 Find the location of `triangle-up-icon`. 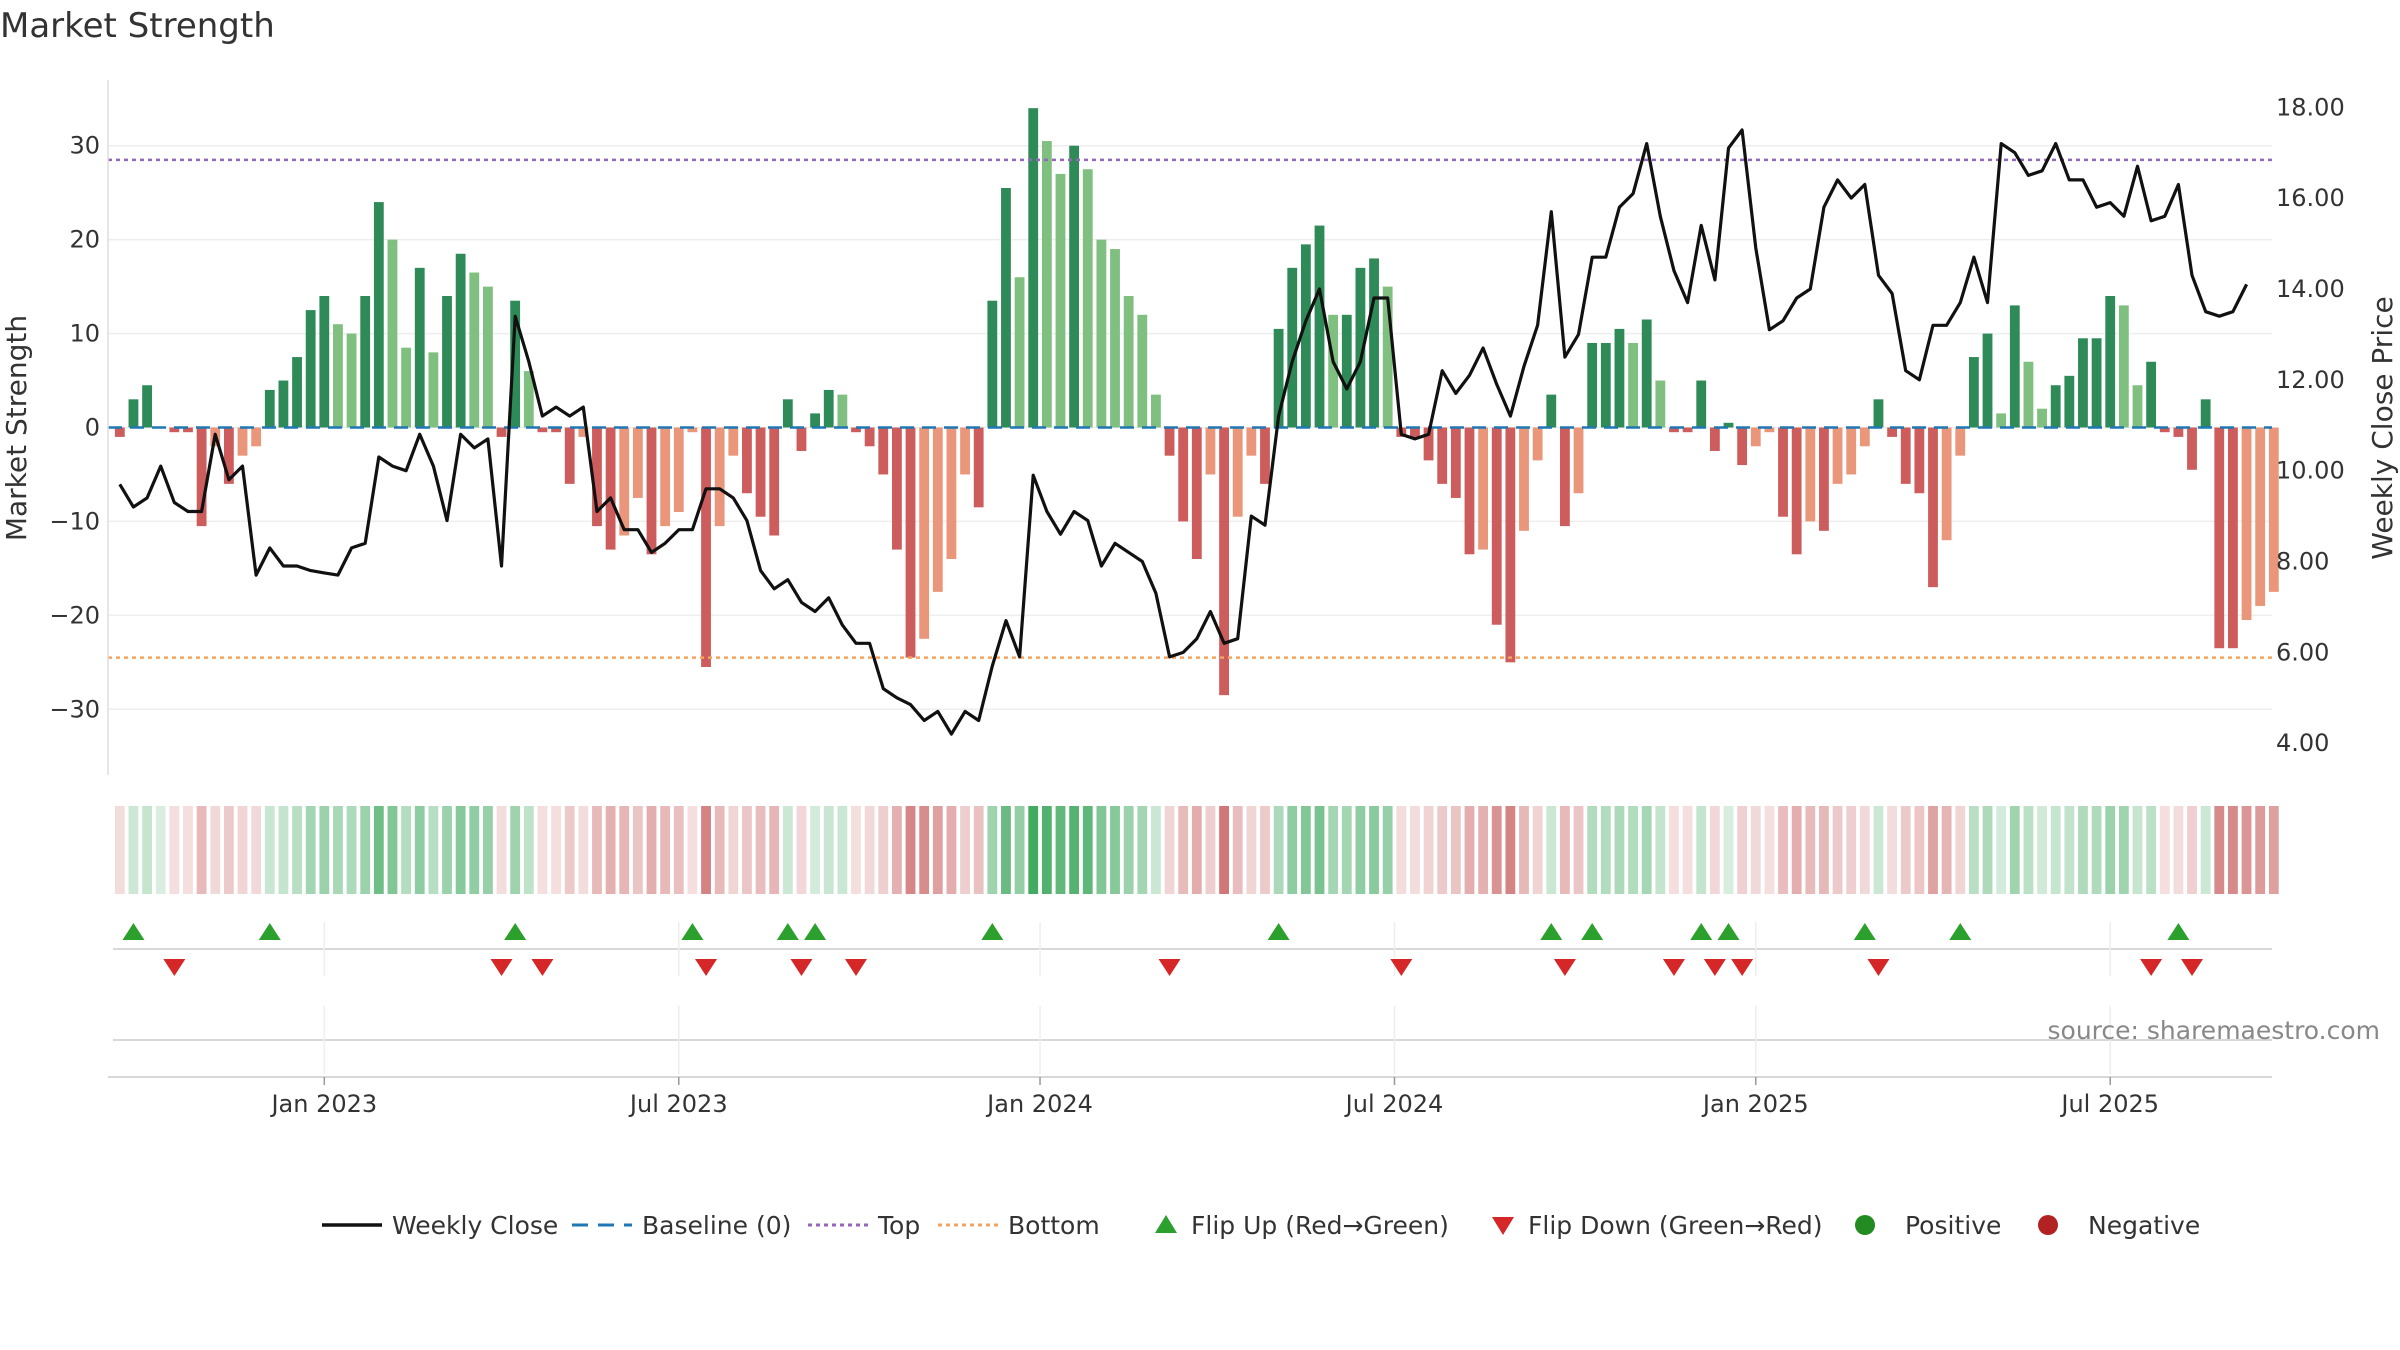

triangle-up-icon is located at coordinates (1166, 1224).